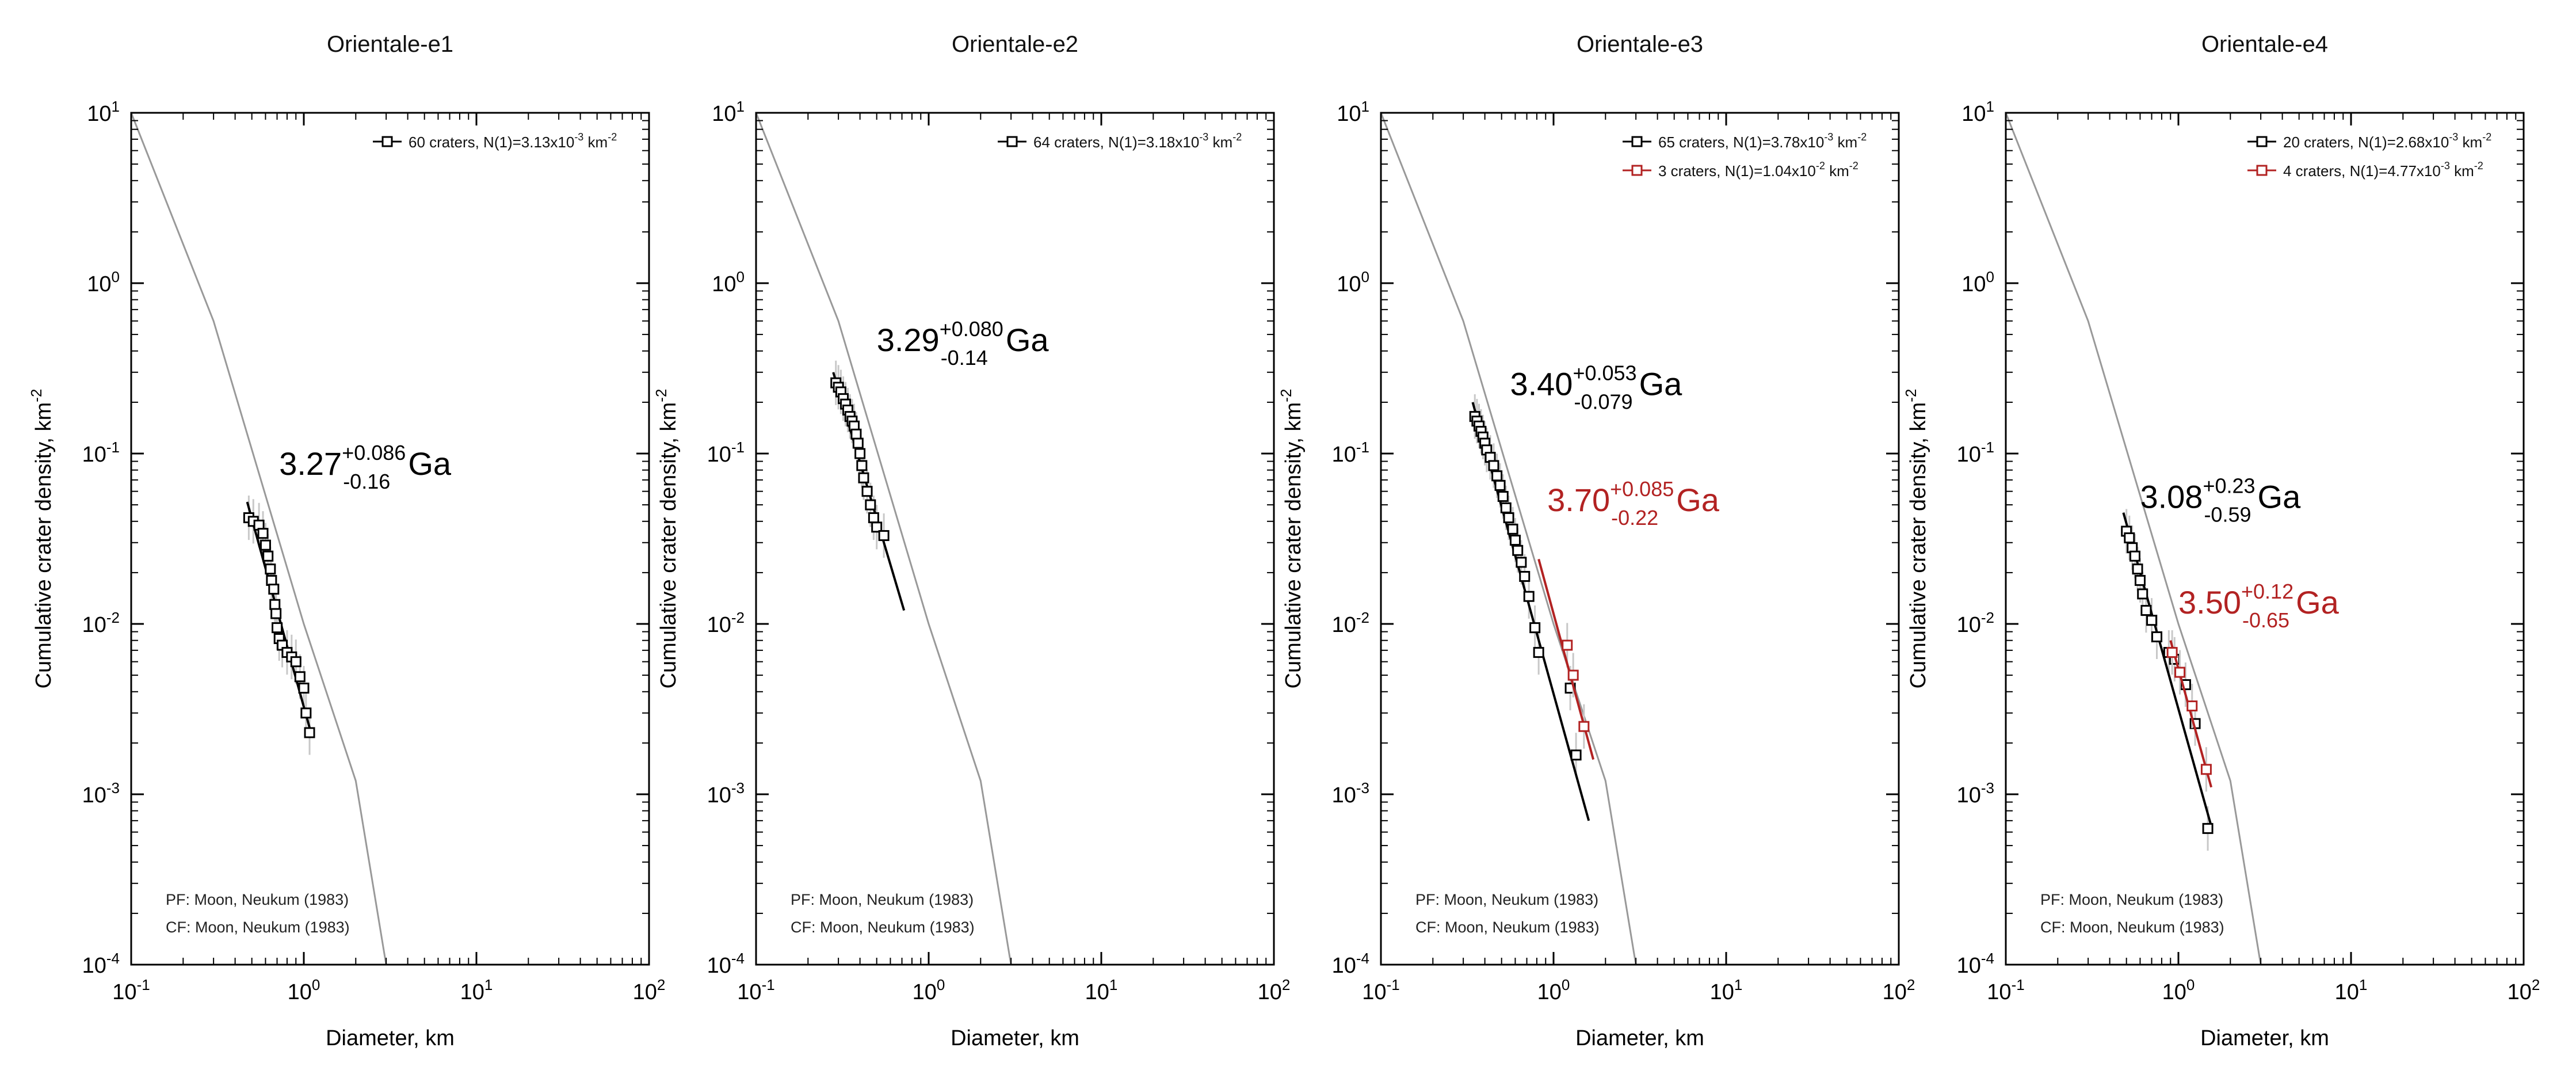  What do you see at coordinates (2264, 45) in the screenshot?
I see `chart-title: Orientale-e4` at bounding box center [2264, 45].